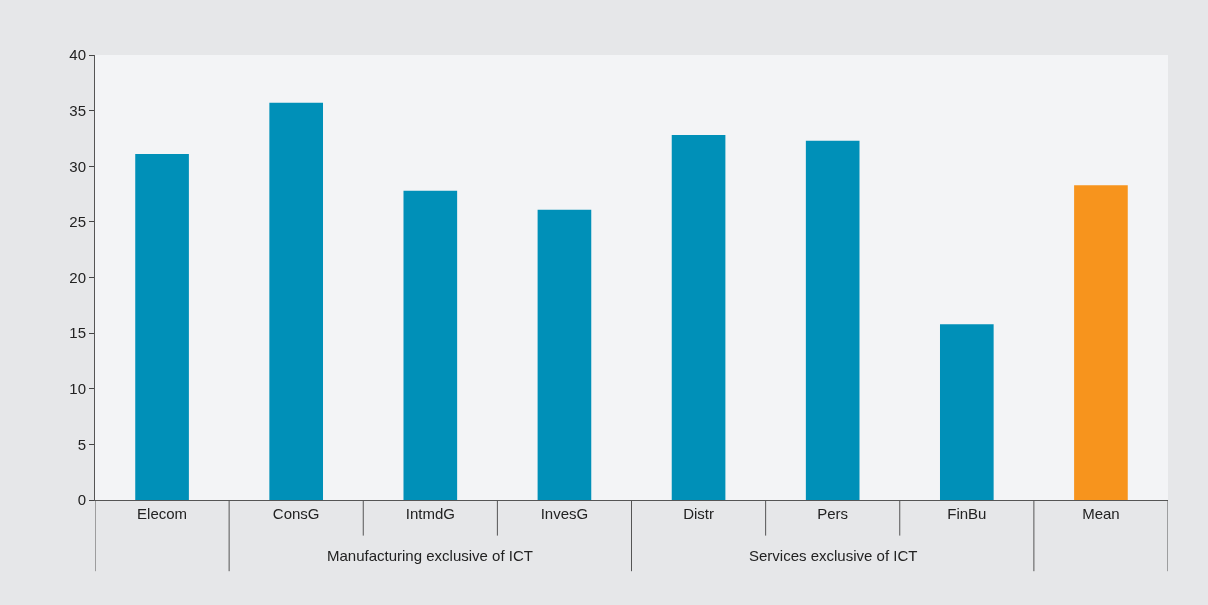 The image size is (1208, 605). I want to click on text: Services exclusive of ICT, so click(833, 555).